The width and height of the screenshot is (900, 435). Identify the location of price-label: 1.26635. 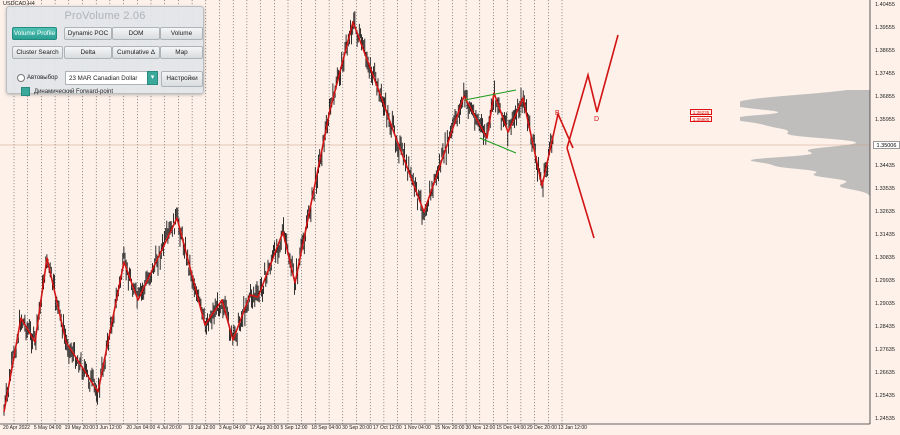
(885, 373).